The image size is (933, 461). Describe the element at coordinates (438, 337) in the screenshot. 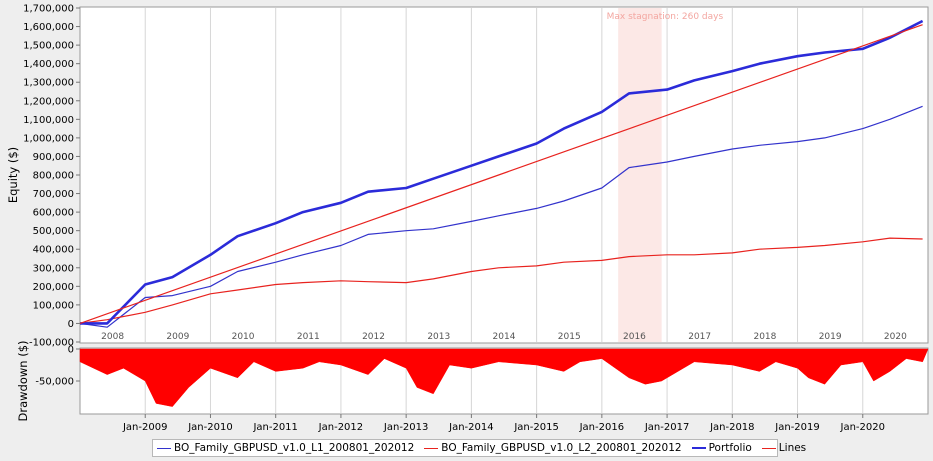

I see `year-label: 2013` at that location.